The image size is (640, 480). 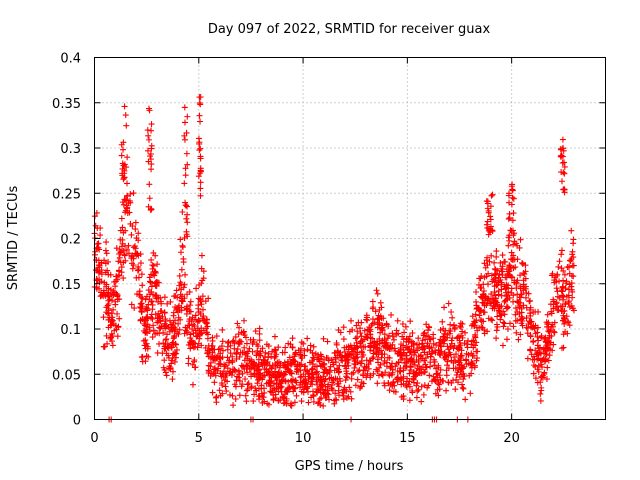 I want to click on y-tick-label: 0.4, so click(x=70, y=59).